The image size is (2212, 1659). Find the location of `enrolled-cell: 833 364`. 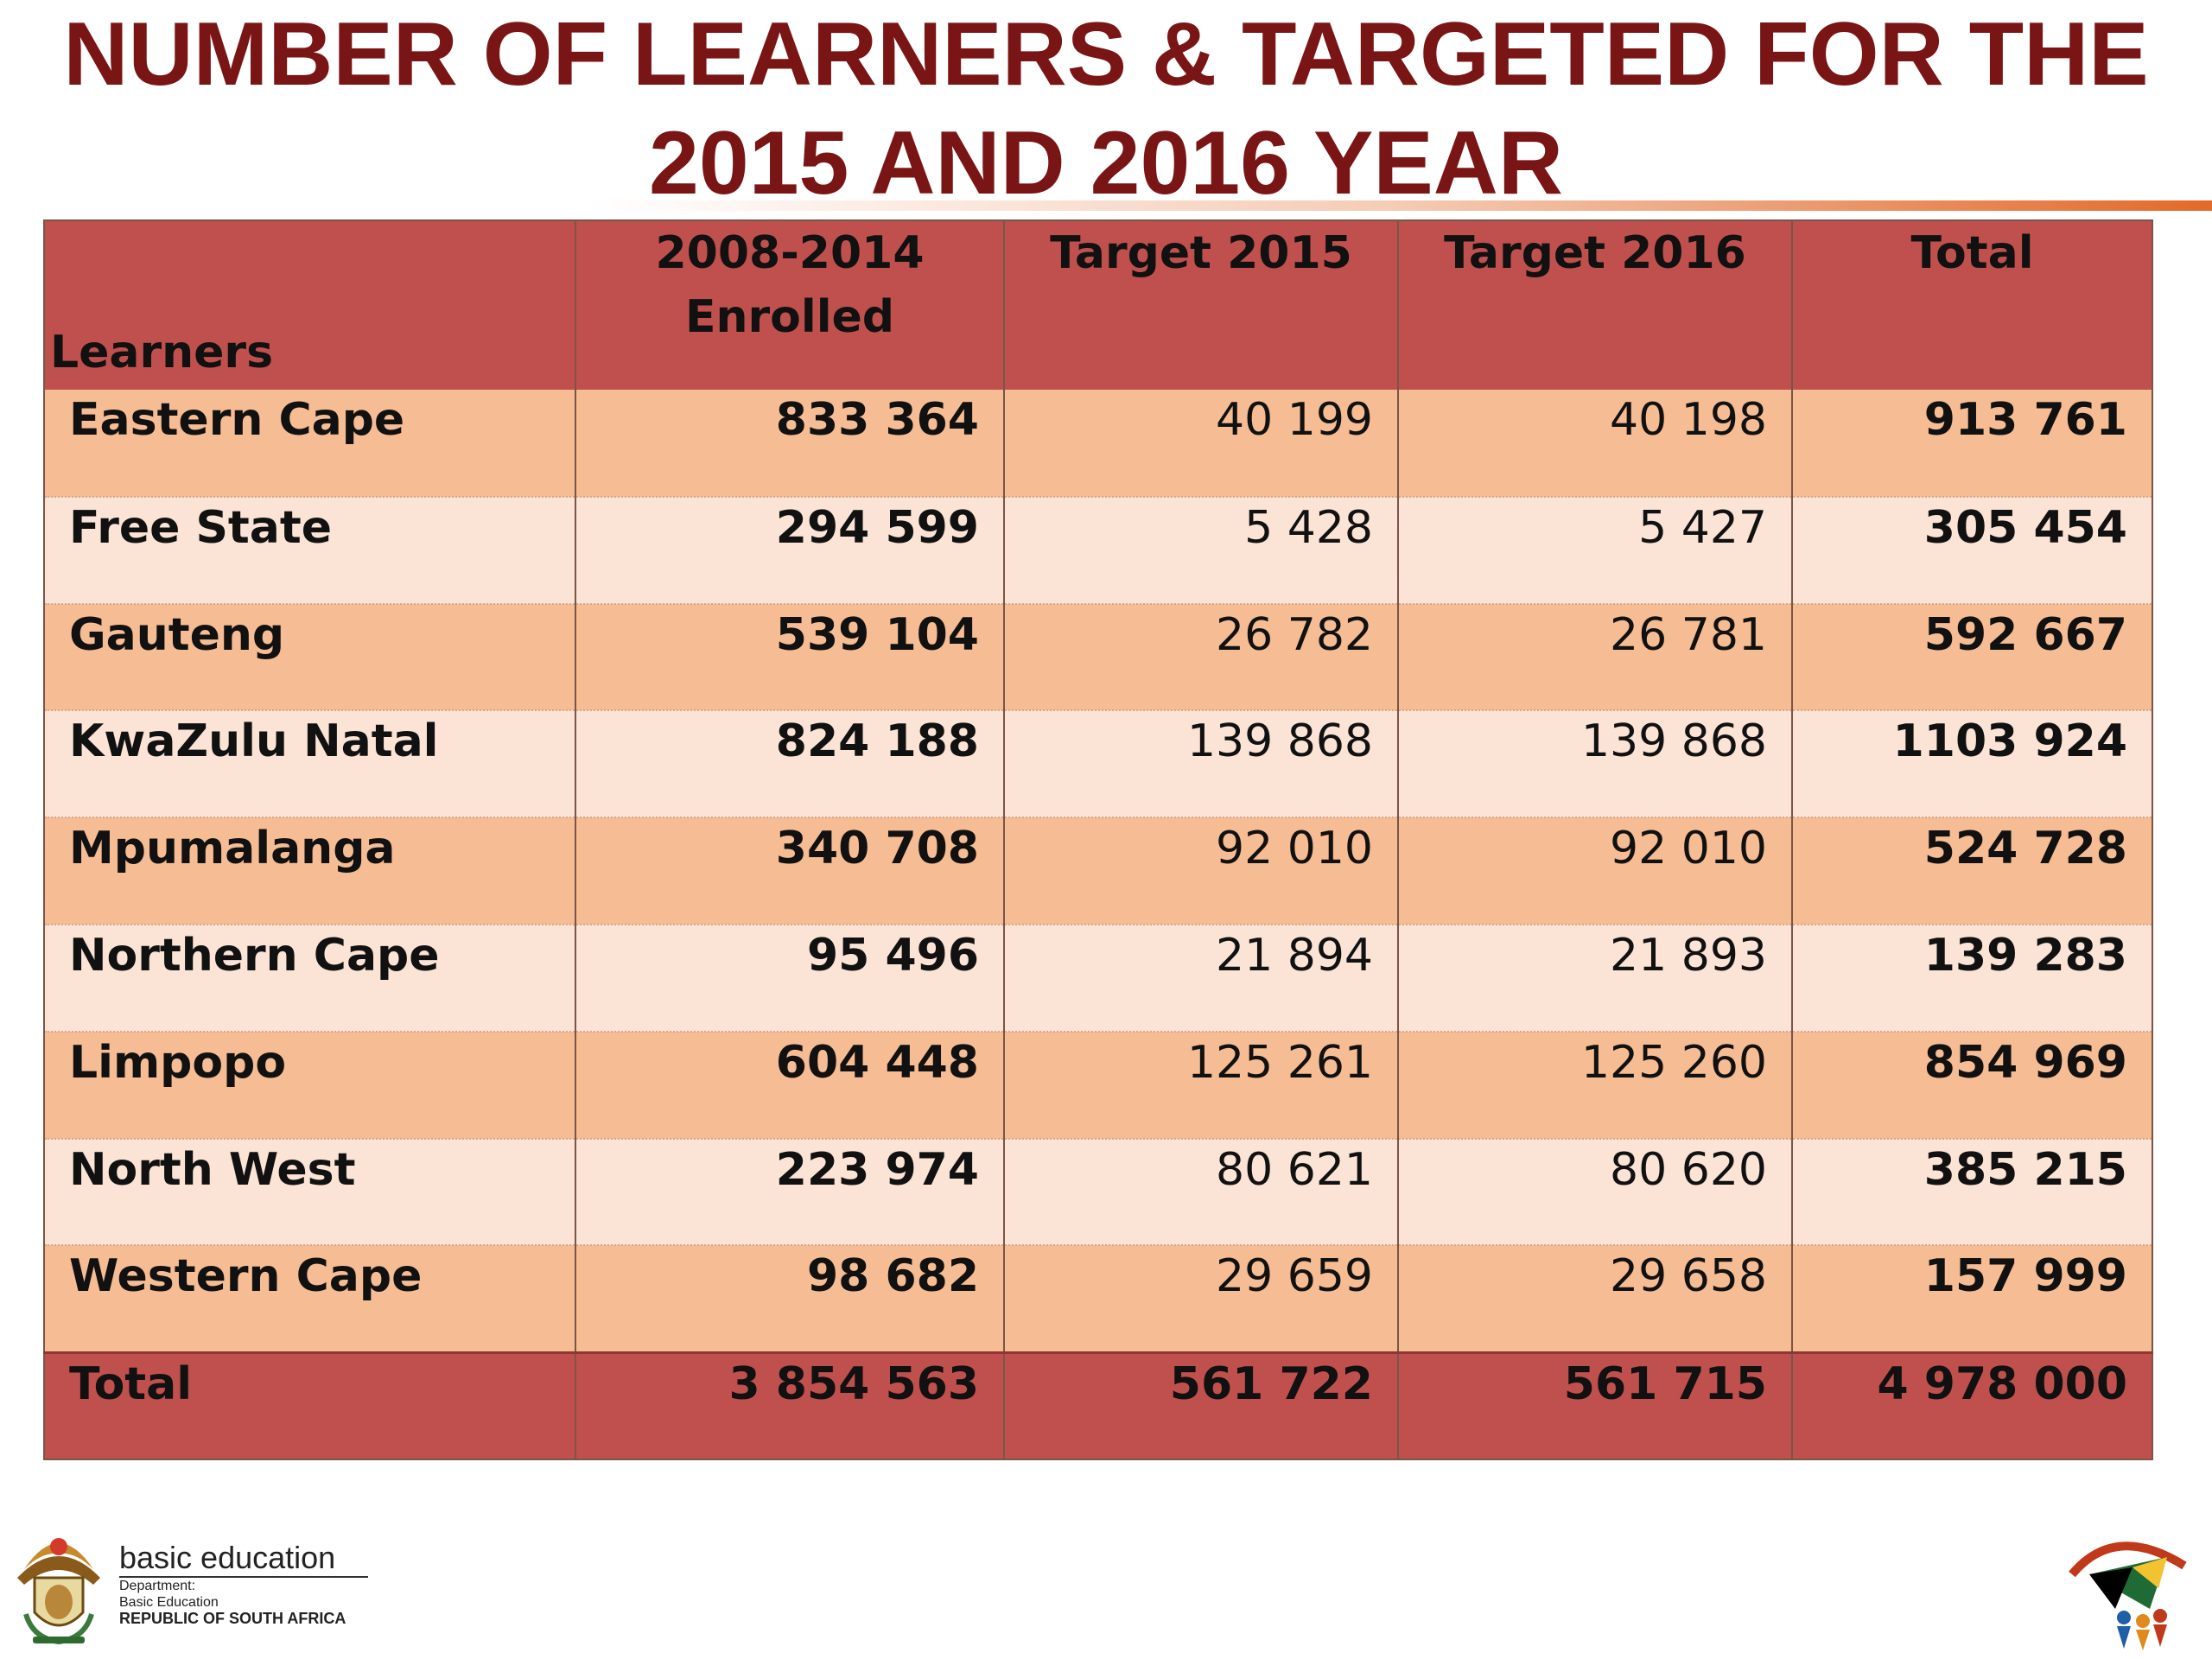

enrolled-cell: 833 364 is located at coordinates (790, 444).